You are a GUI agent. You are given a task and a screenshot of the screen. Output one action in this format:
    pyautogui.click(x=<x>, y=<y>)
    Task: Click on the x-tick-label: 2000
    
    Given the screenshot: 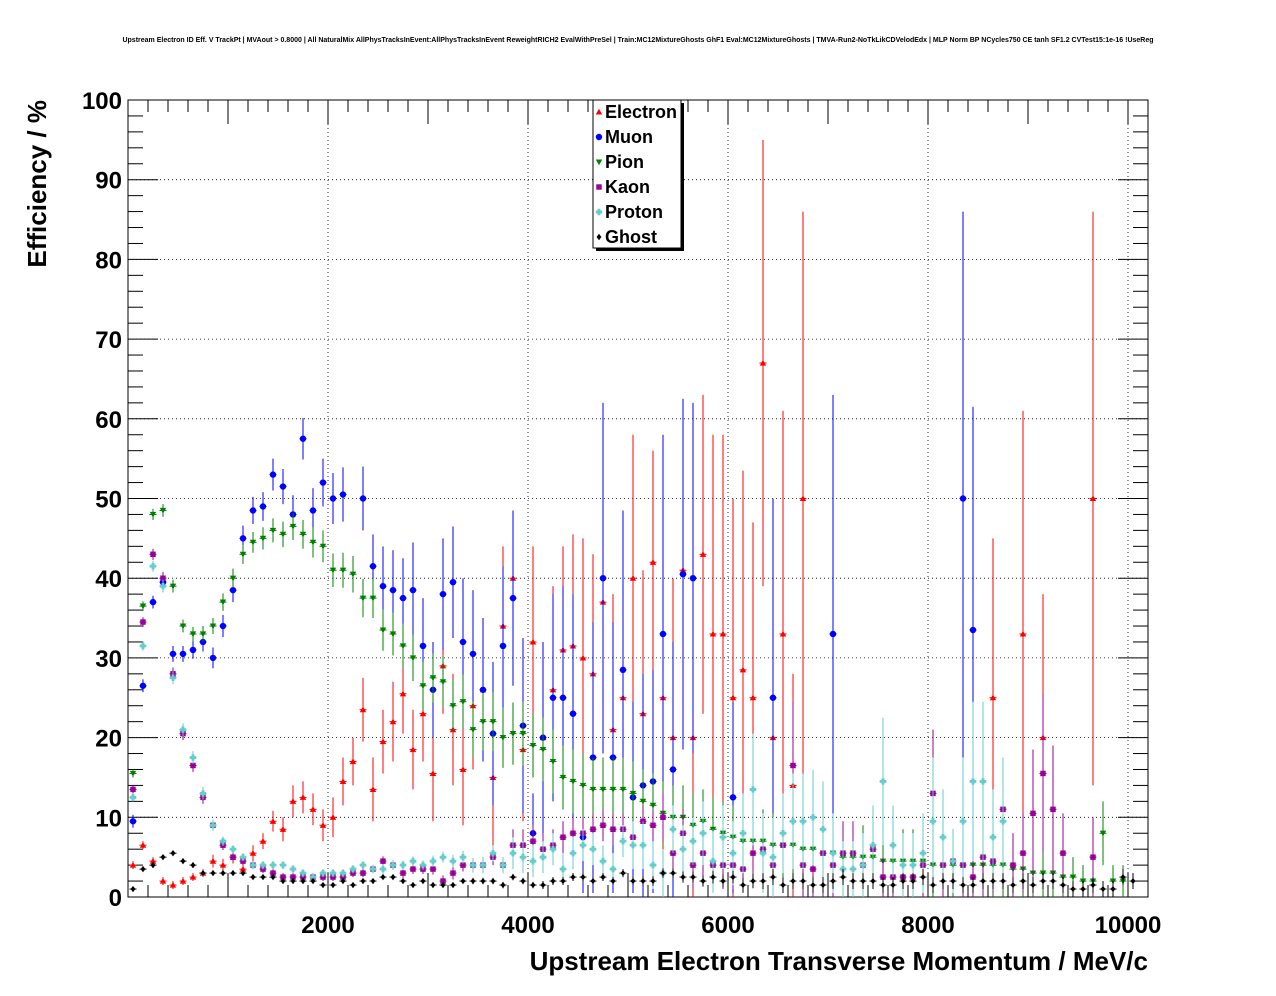 What is the action you would take?
    pyautogui.click(x=327, y=925)
    